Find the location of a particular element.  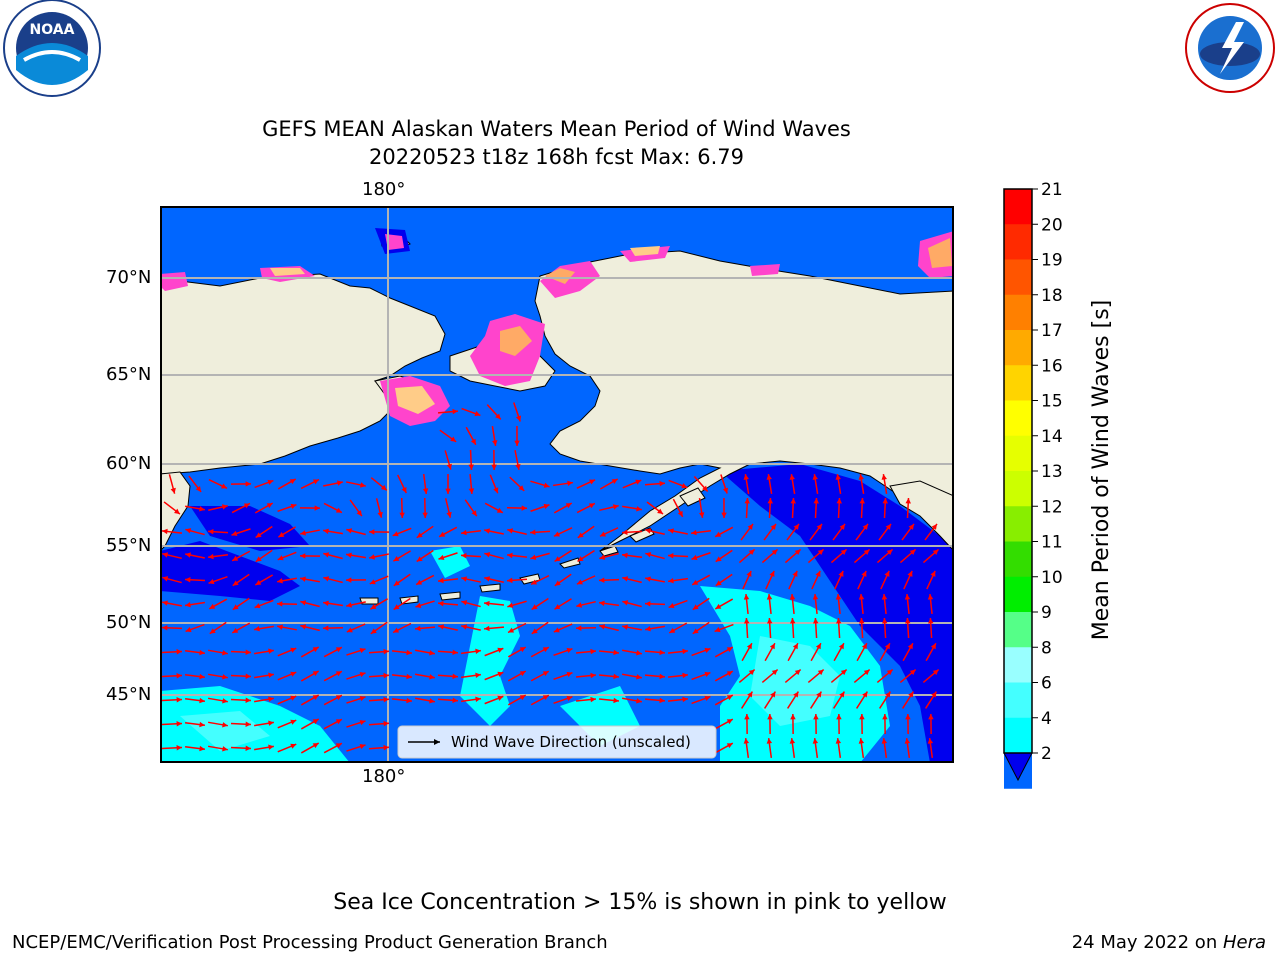

lon-label-bottom: 180° is located at coordinates (384, 776).